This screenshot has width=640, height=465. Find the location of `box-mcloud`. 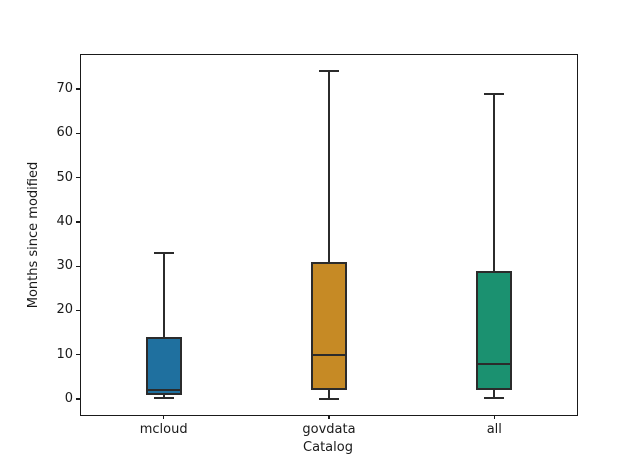

box-mcloud is located at coordinates (163, 366).